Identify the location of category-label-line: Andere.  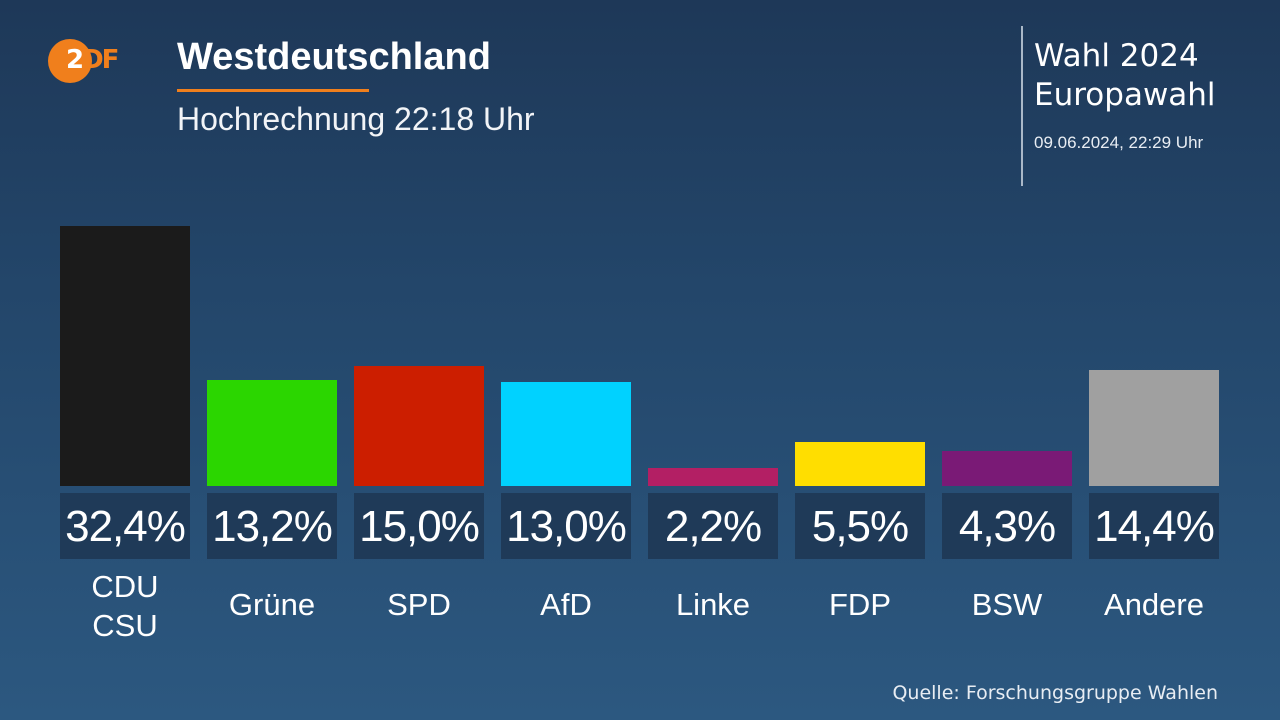
(1154, 604).